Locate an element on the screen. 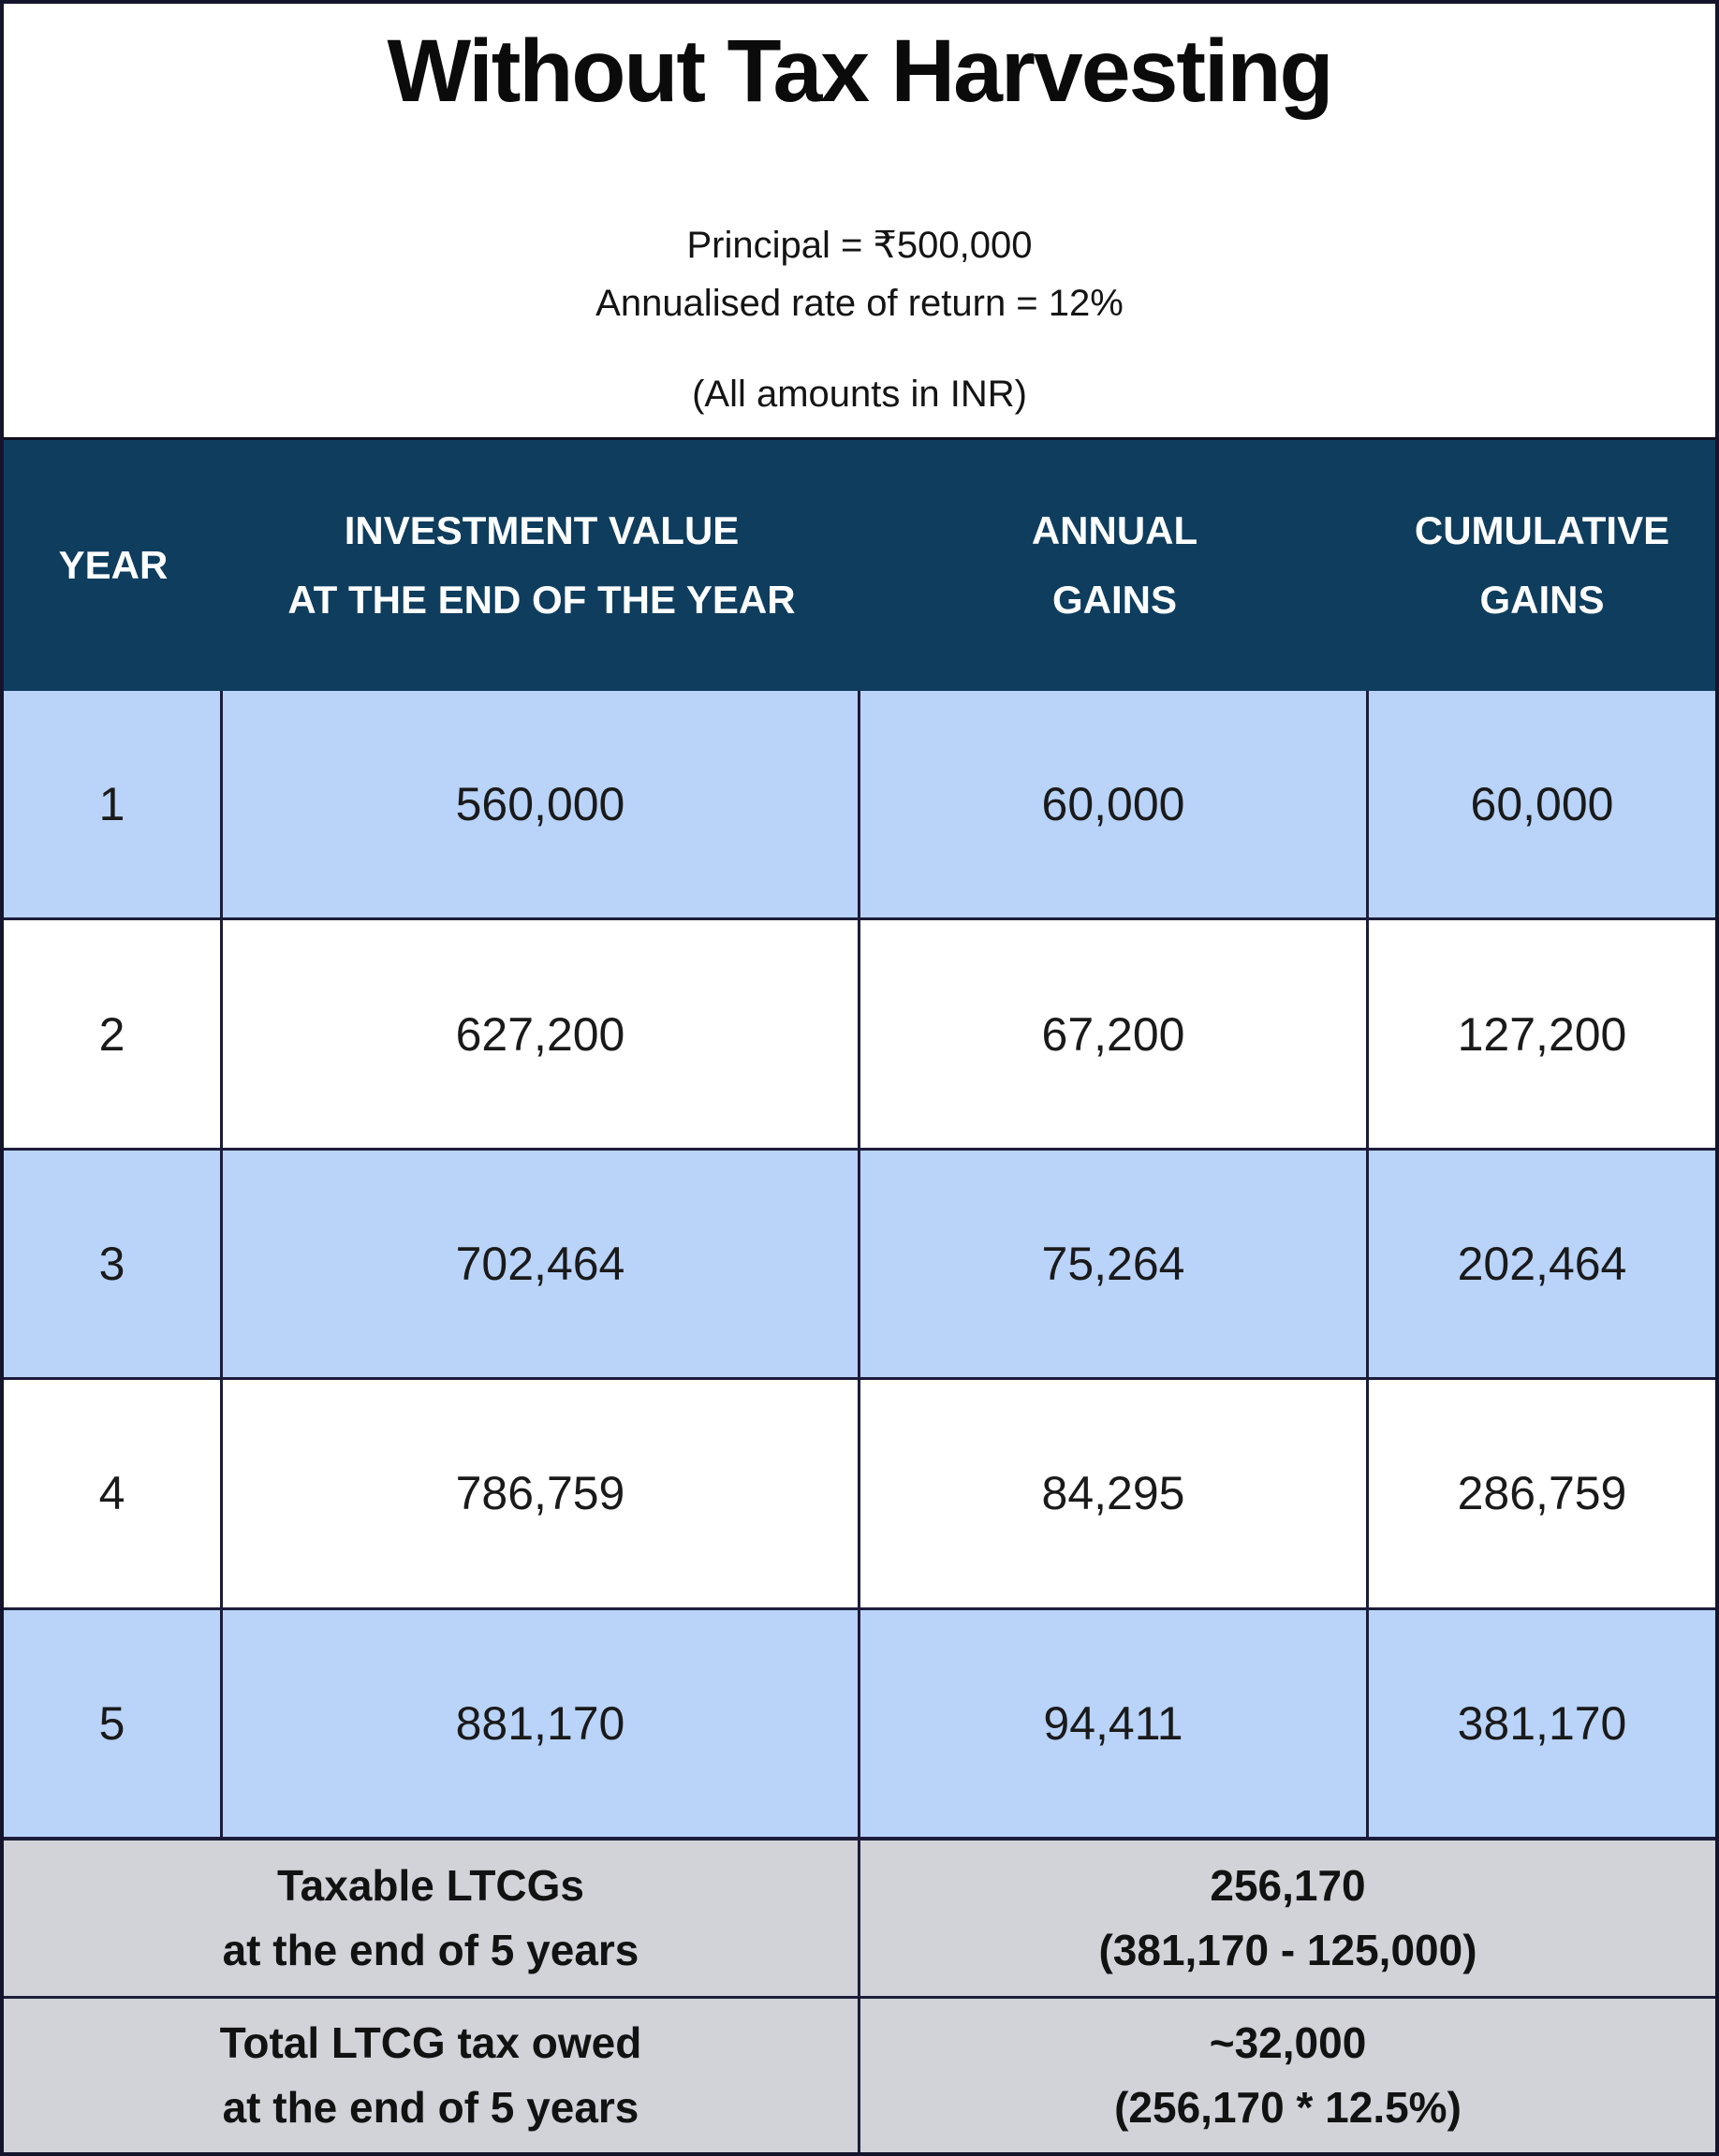  header-cumulative-gains: CUMULATIVE GAINS is located at coordinates (1542, 565).